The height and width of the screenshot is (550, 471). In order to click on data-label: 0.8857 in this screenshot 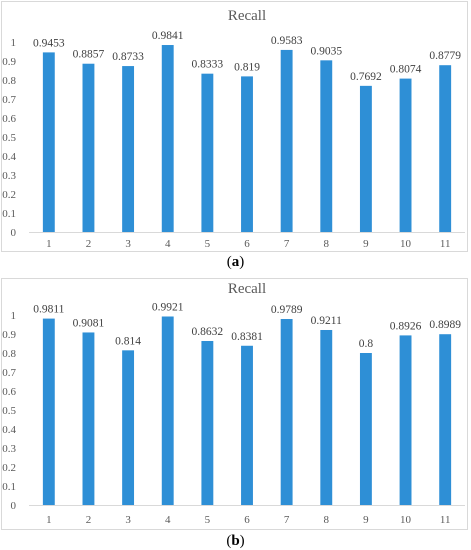, I will do `click(89, 55)`.